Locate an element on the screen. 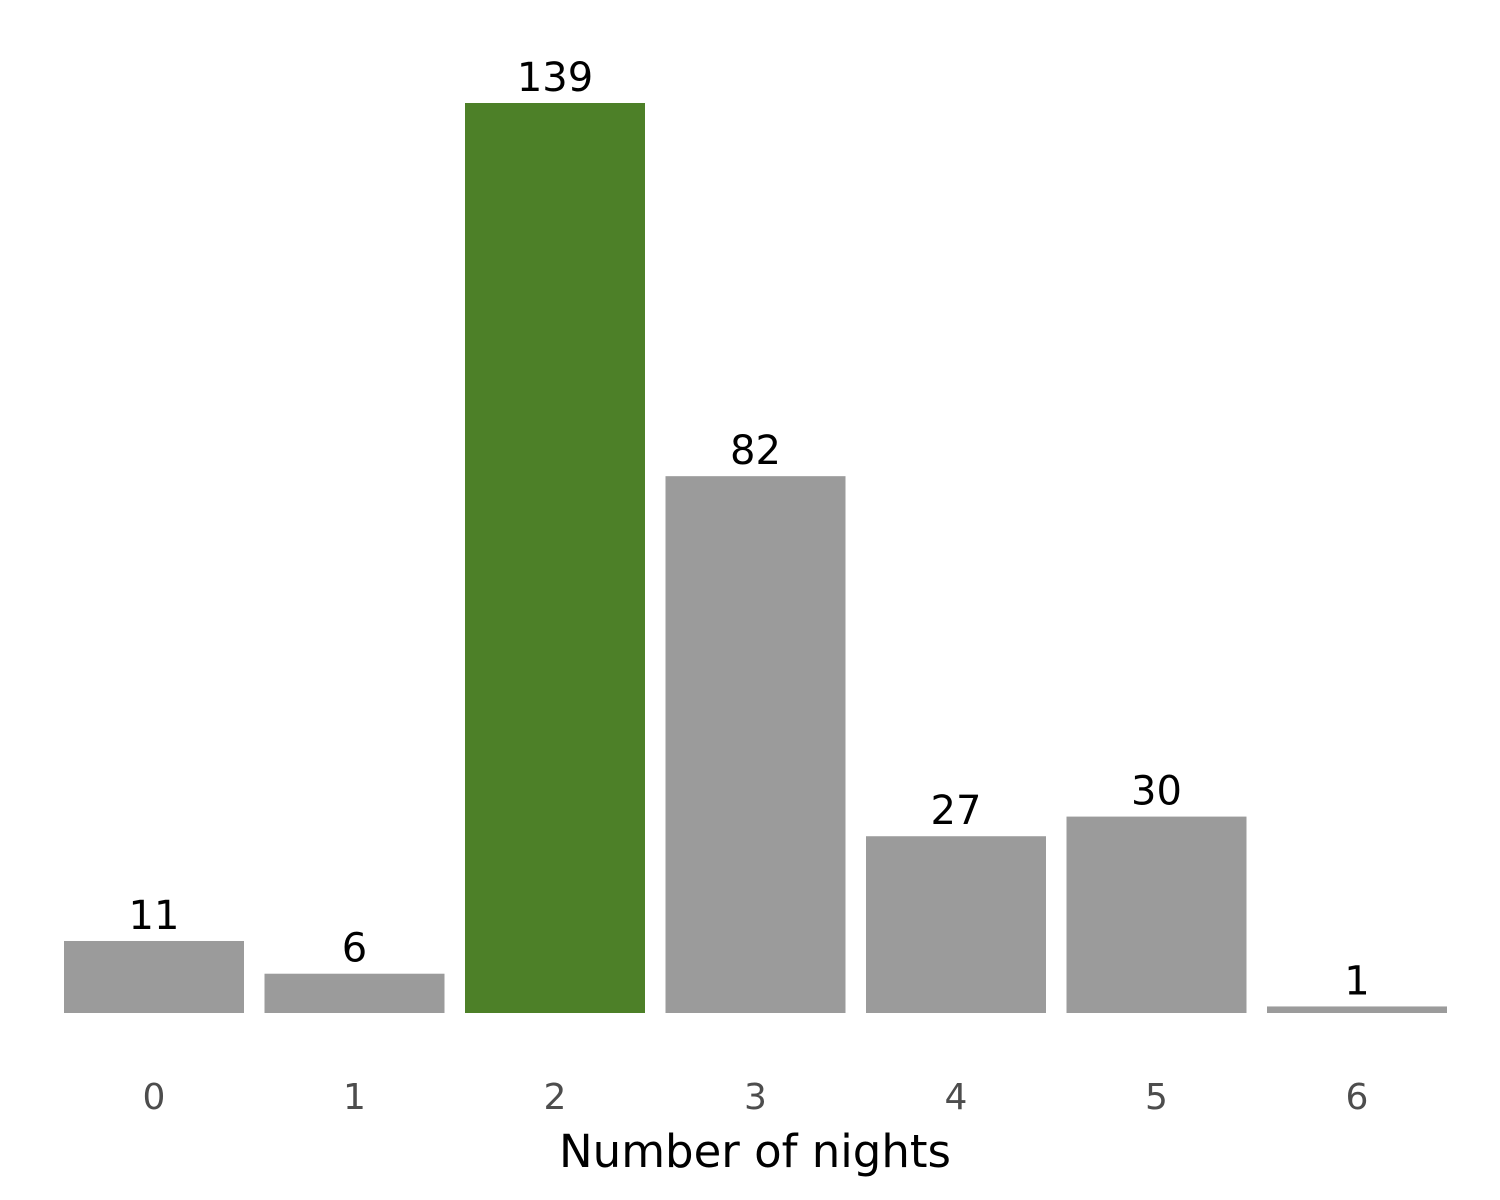  bar-value-label-1: 6 is located at coordinates (354, 949).